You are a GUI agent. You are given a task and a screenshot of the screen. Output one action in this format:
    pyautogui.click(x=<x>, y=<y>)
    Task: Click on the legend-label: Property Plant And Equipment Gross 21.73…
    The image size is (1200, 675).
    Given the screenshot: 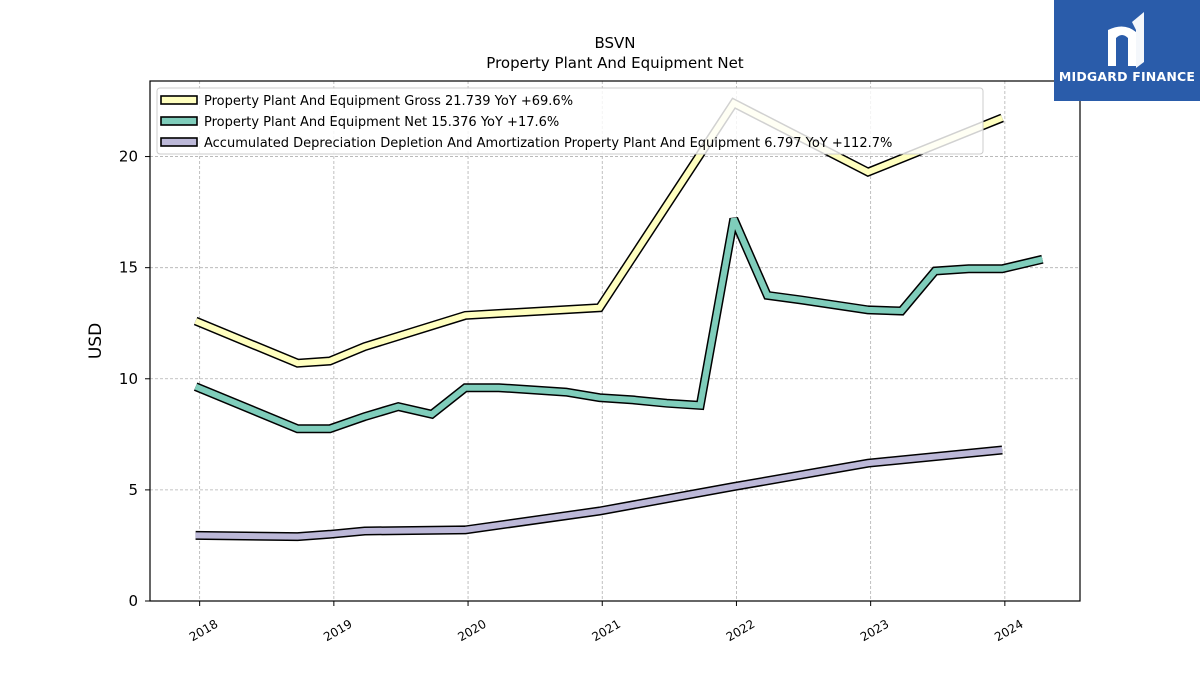 What is the action you would take?
    pyautogui.click(x=388, y=101)
    